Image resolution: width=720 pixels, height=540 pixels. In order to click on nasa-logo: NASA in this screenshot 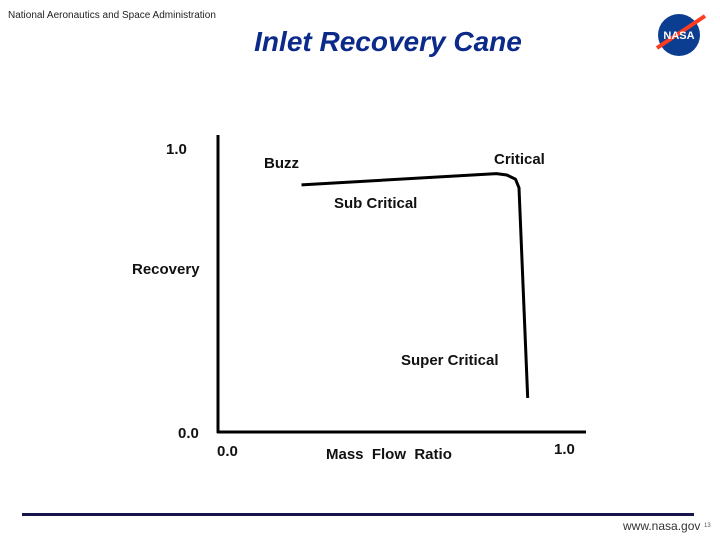, I will do `click(681, 35)`.